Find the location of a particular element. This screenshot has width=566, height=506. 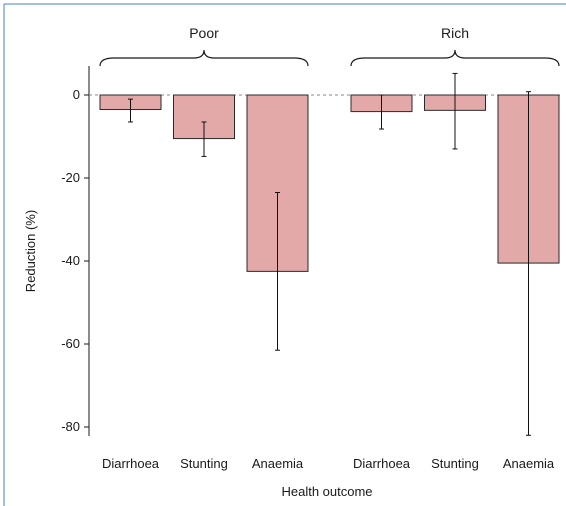

y-axis-title: Reduction (%) is located at coordinates (30, 251).